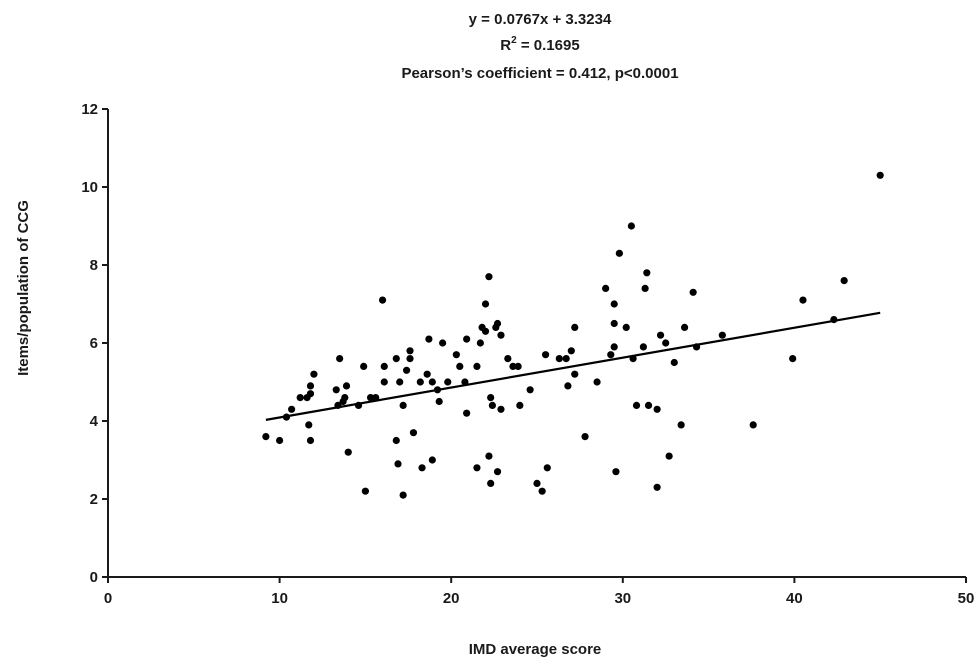 The width and height of the screenshot is (978, 662). What do you see at coordinates (89, 187) in the screenshot?
I see `y-tick-label: 10` at bounding box center [89, 187].